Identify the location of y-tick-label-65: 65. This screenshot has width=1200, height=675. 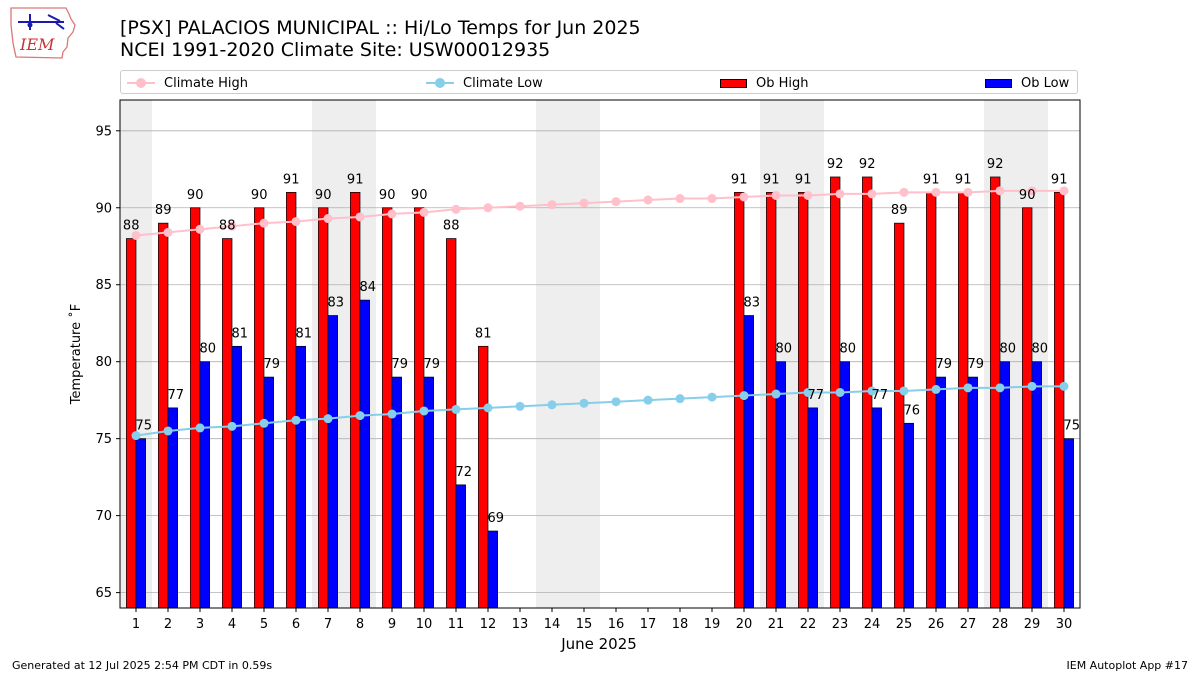
(103, 593).